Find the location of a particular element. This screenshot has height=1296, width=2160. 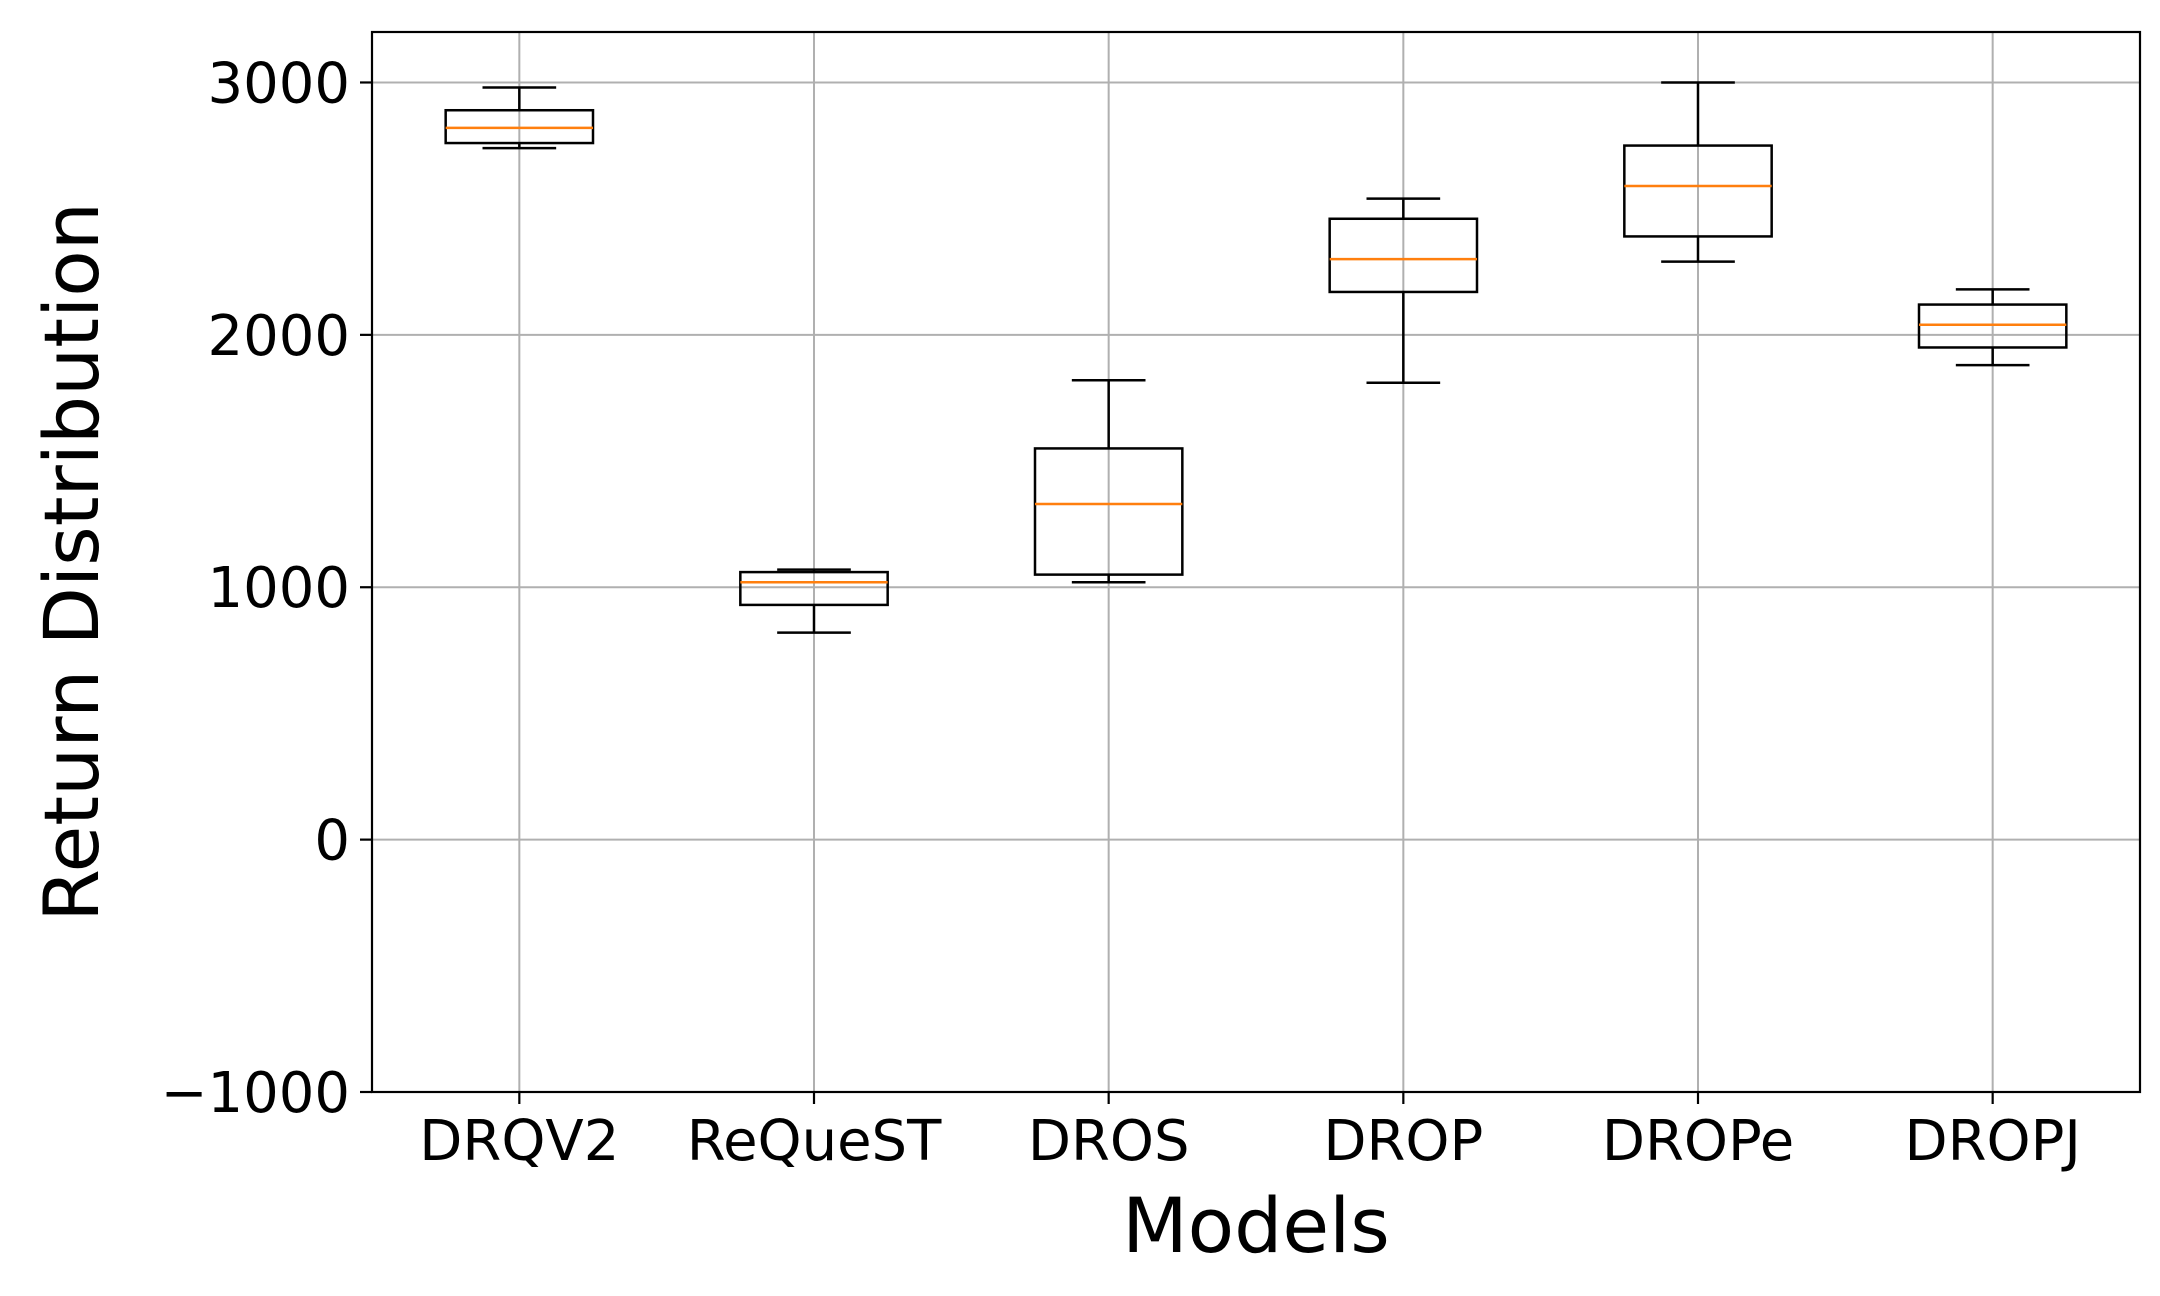

y-axis-ticks: −1000 0 1000 2000 3000 is located at coordinates (266, 588).